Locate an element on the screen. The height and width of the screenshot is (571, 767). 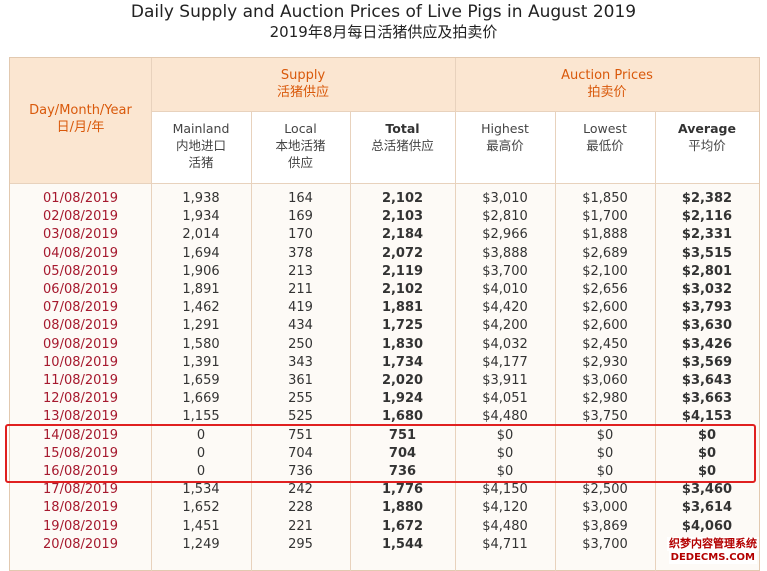
value-cell: 2,020 is located at coordinates (402, 380).